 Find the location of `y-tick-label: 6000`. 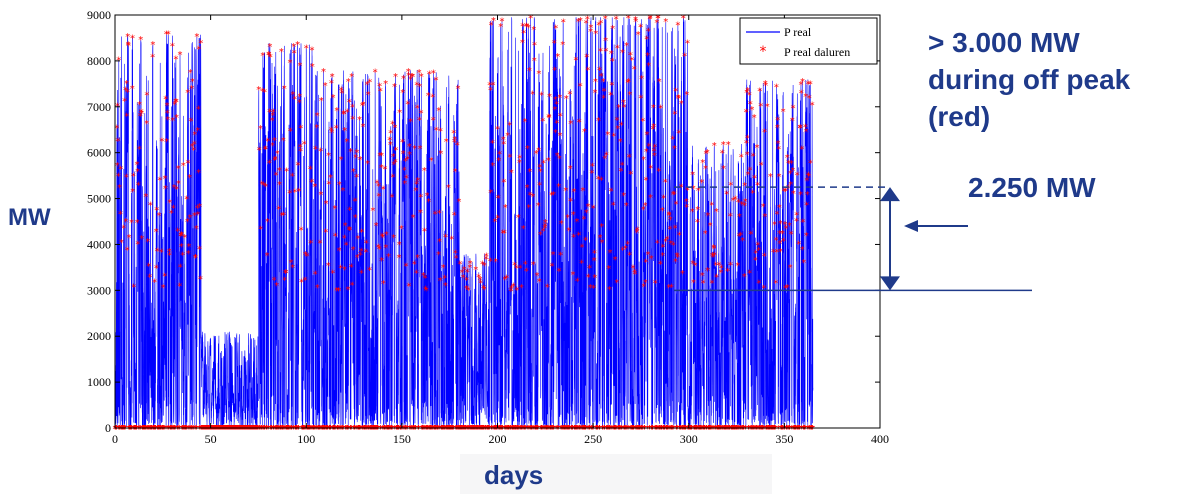

y-tick-label: 6000 is located at coordinates (99, 153).